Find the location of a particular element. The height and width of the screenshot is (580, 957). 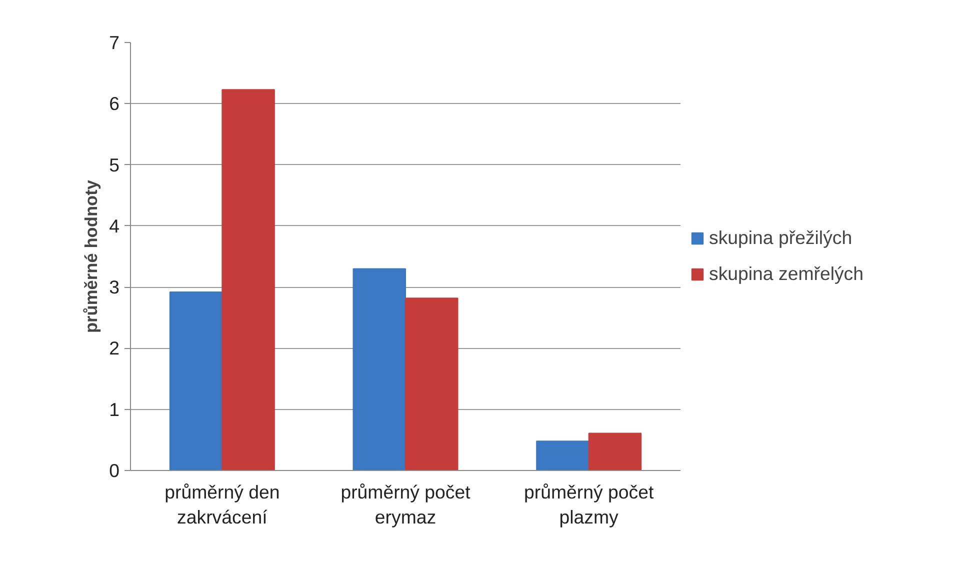

y-tick-label: 0 is located at coordinates (114, 470).